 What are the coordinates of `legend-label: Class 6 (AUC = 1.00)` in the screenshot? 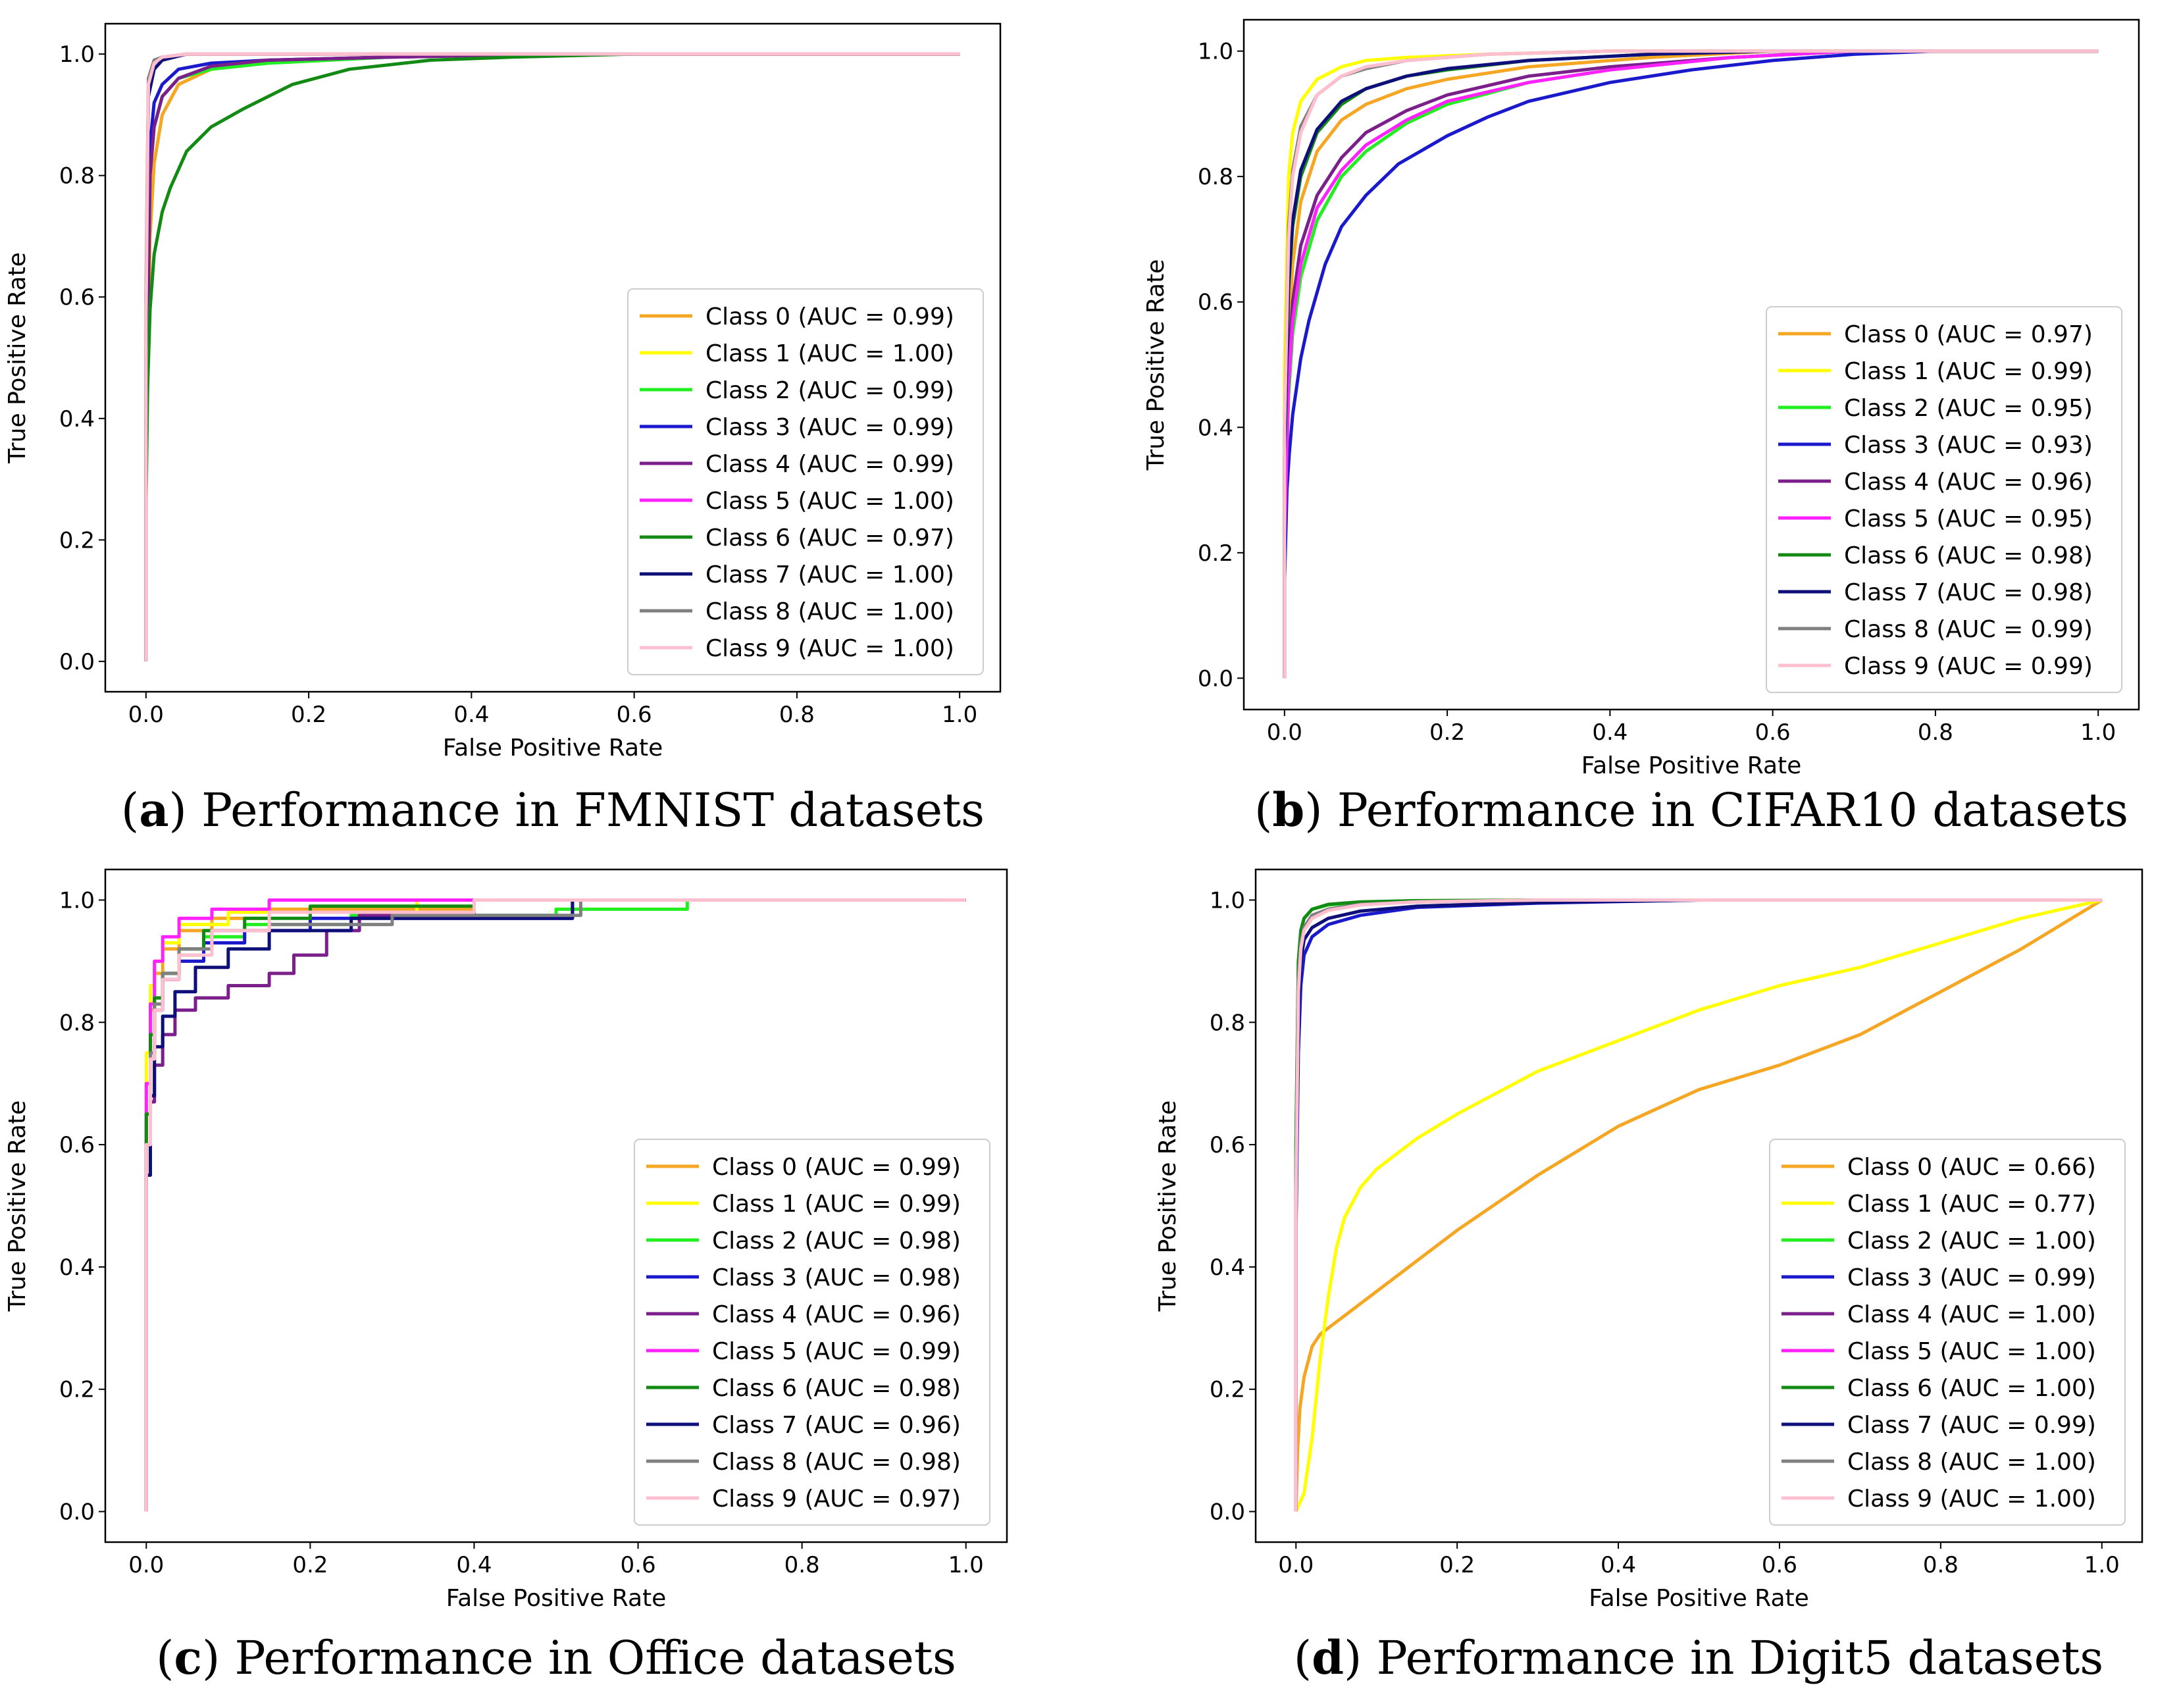 It's located at (1971, 1388).